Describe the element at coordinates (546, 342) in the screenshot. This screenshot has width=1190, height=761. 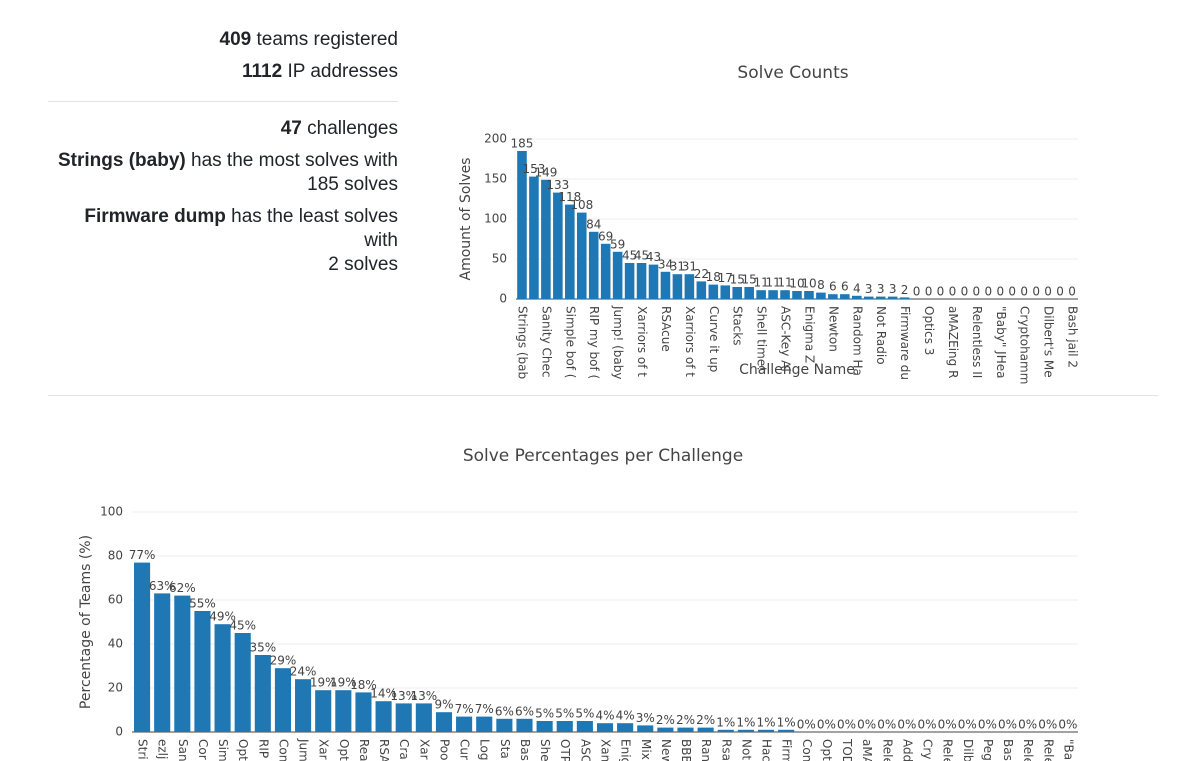
I see `x-tick-label: Sanity Chec` at that location.